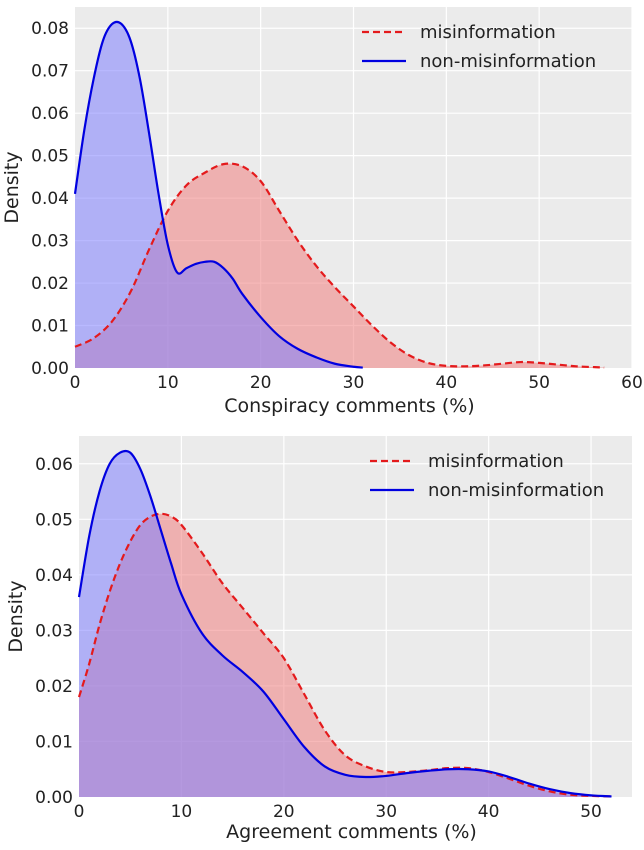 This screenshot has height=850, width=644. Describe the element at coordinates (632, 383) in the screenshot. I see `x-tick-label: 60` at that location.